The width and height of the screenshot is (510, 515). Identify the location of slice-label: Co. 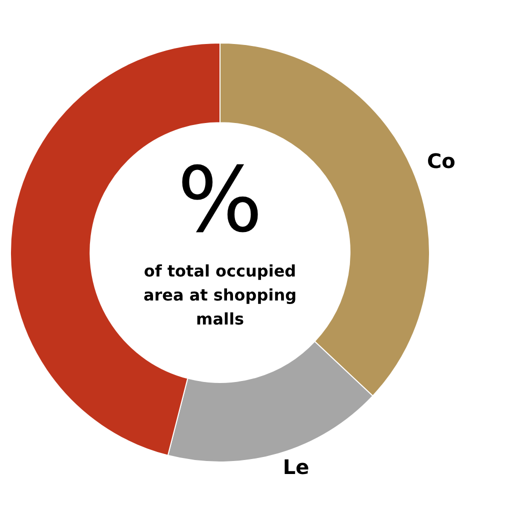
(441, 161).